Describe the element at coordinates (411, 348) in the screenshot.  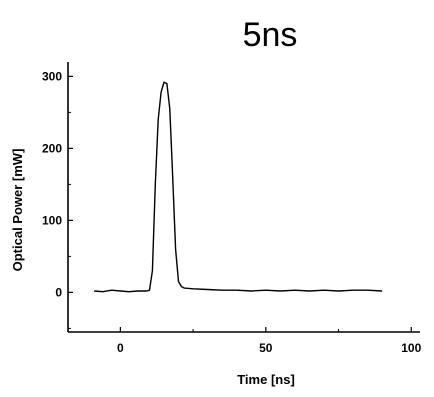
I see `x-tick-label: 100` at that location.